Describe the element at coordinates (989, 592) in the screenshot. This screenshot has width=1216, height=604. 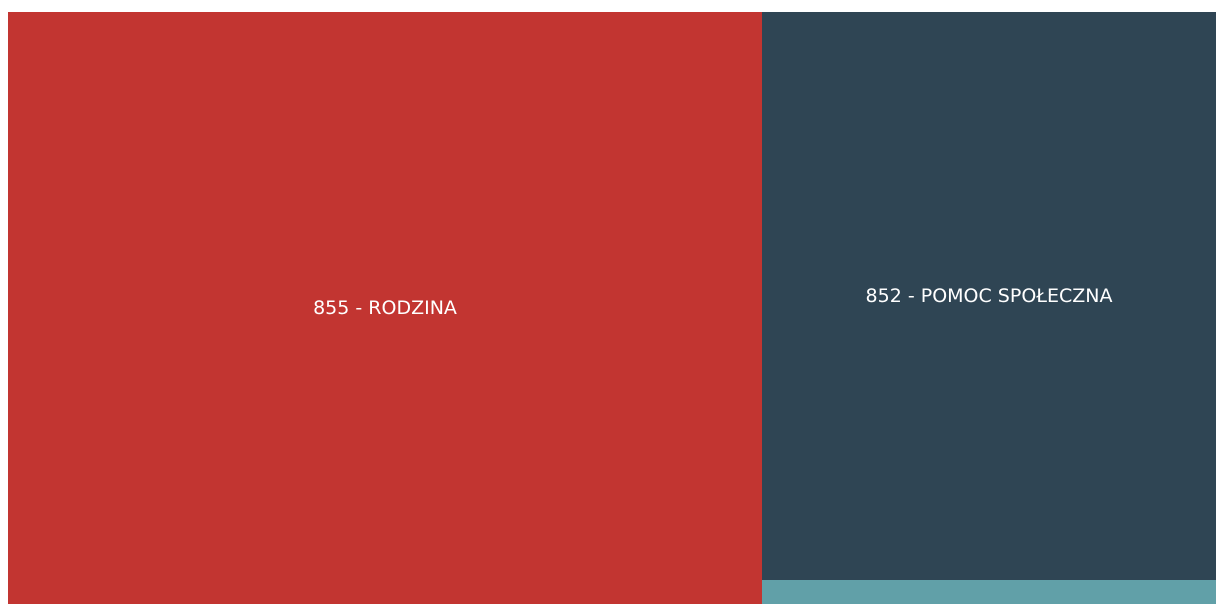
I see `tile` at that location.